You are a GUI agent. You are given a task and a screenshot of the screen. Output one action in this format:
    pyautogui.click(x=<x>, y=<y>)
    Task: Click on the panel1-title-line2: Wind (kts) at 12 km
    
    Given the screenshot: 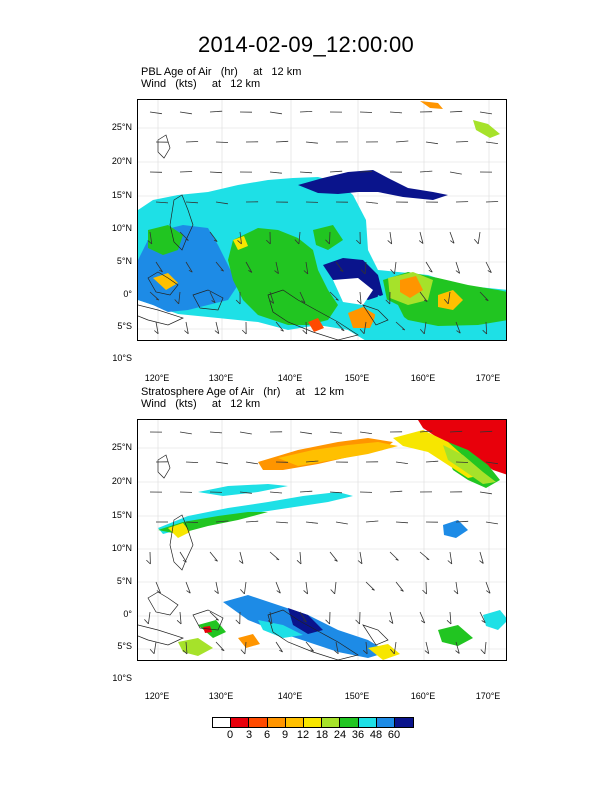 What is the action you would take?
    pyautogui.click(x=201, y=84)
    